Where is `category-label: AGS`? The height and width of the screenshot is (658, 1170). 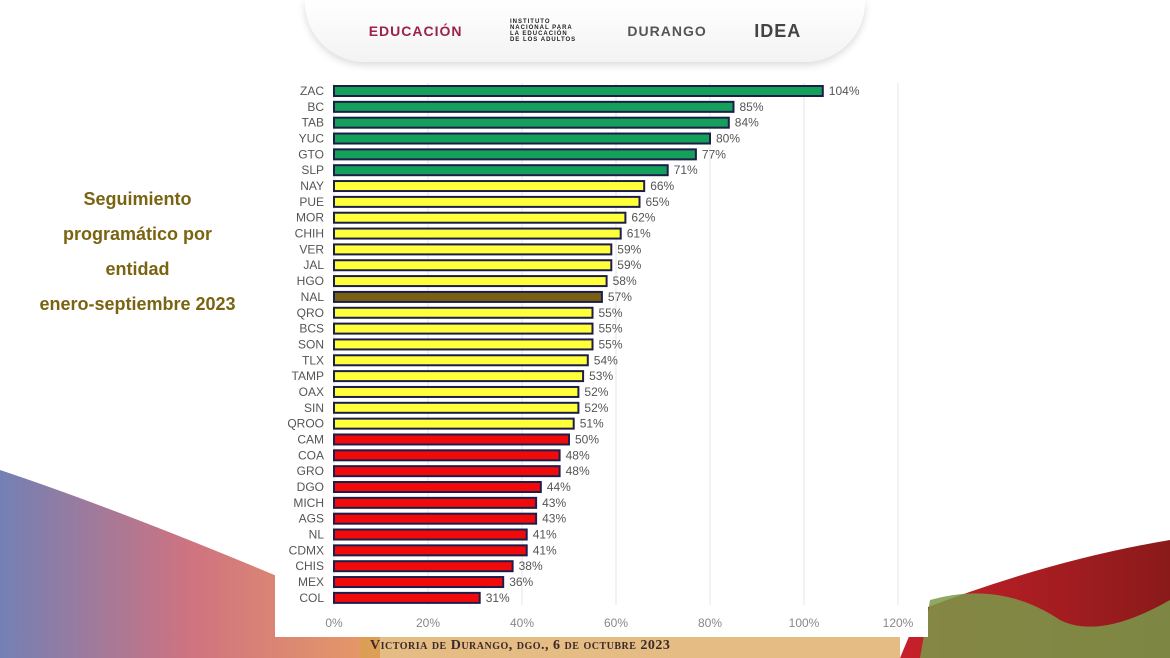
category-label: AGS is located at coordinates (311, 519).